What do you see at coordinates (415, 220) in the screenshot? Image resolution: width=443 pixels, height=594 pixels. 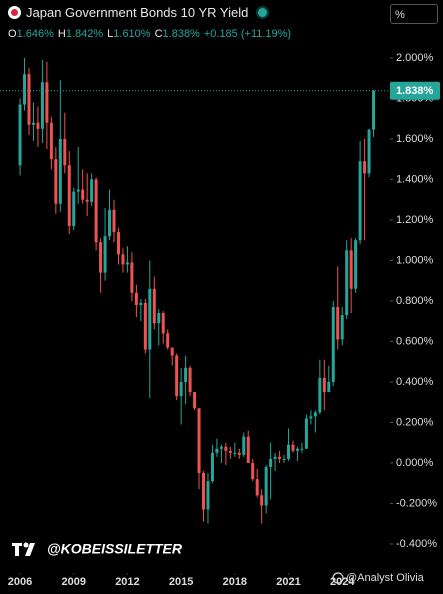 I see `y-tick-label: 1.200%` at bounding box center [415, 220].